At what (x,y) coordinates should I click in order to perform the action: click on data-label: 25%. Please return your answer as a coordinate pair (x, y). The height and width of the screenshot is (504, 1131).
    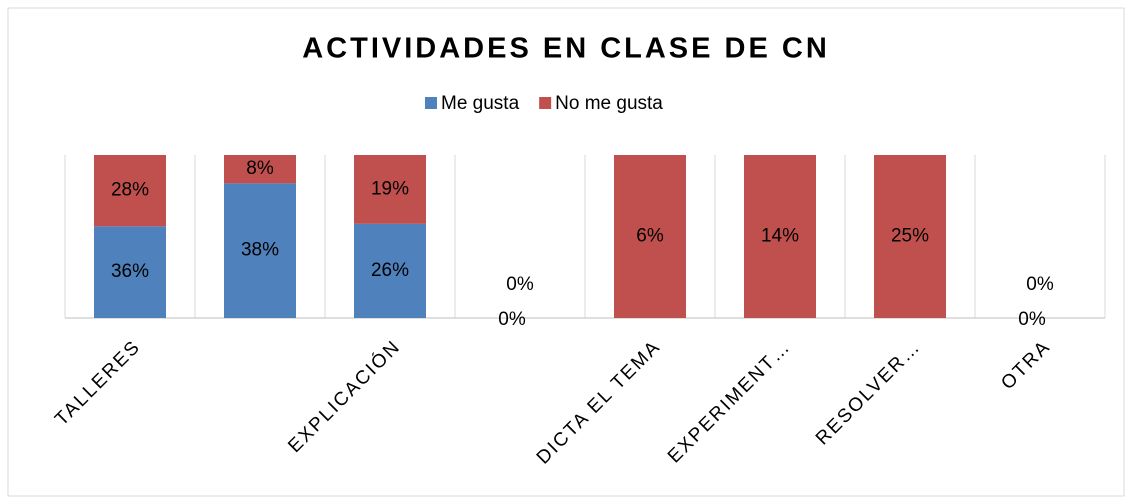
    Looking at the image, I should click on (910, 236).